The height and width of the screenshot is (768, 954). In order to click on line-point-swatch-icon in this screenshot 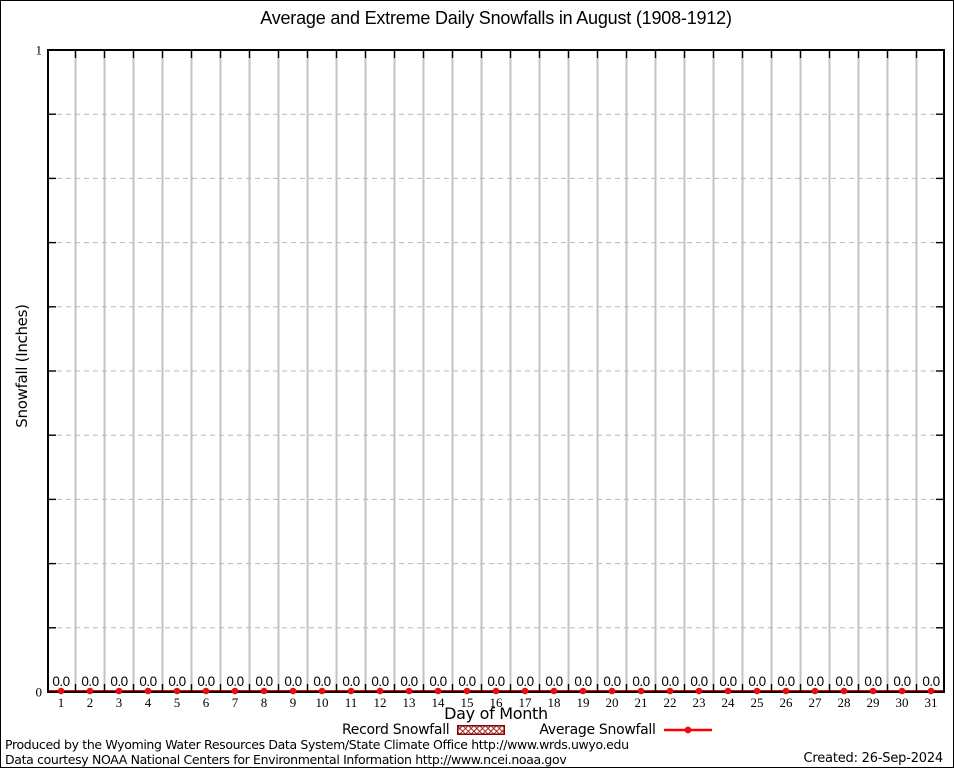, I will do `click(687, 730)`.